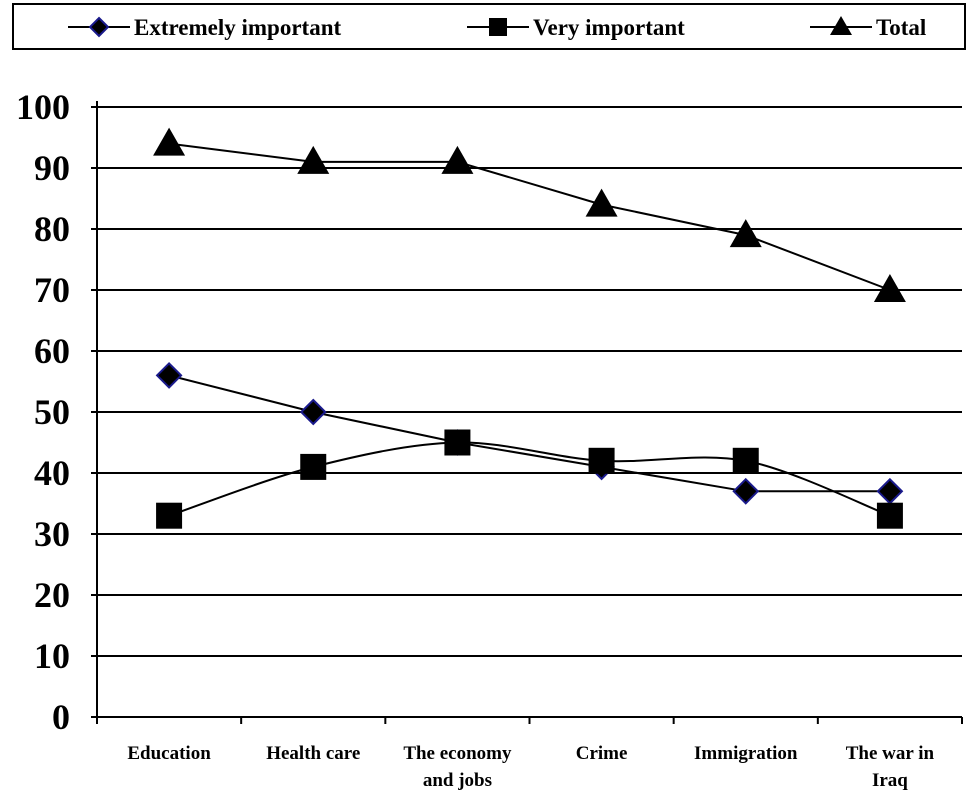  Describe the element at coordinates (52, 229) in the screenshot. I see `y-tick-label: 80` at that location.